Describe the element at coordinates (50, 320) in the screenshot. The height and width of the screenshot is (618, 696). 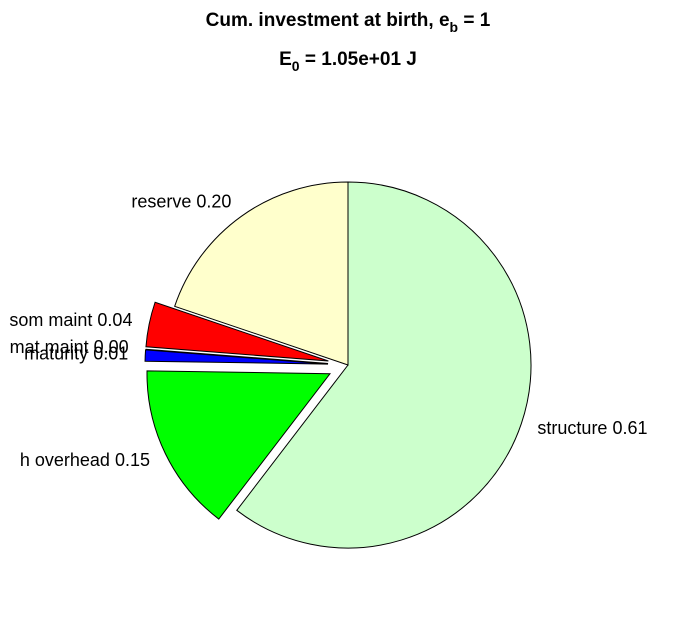
I see `slice-name: som maint` at that location.